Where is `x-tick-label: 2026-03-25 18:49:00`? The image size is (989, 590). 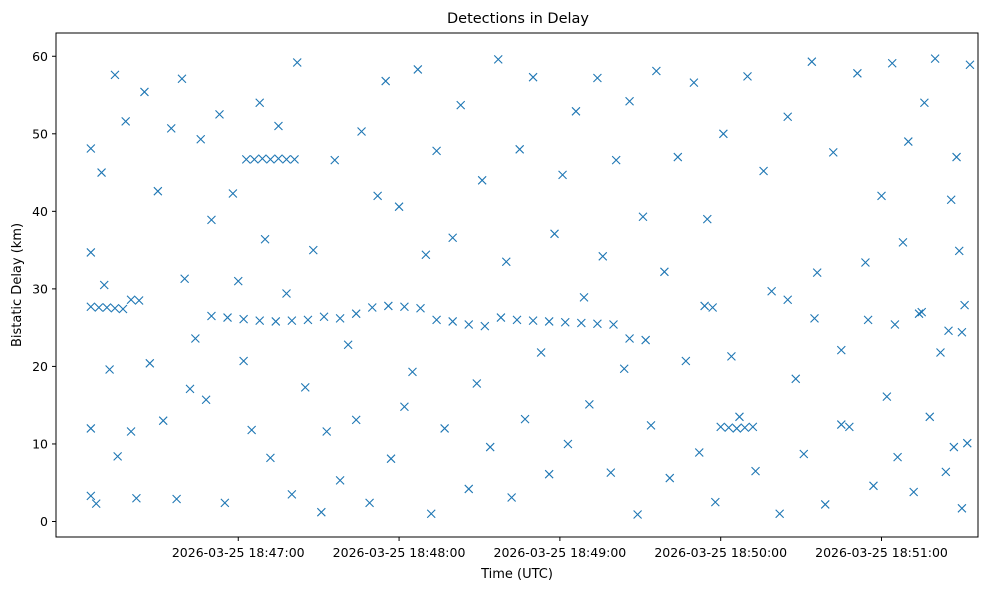 x-tick-label: 2026-03-25 18:49:00 is located at coordinates (560, 552).